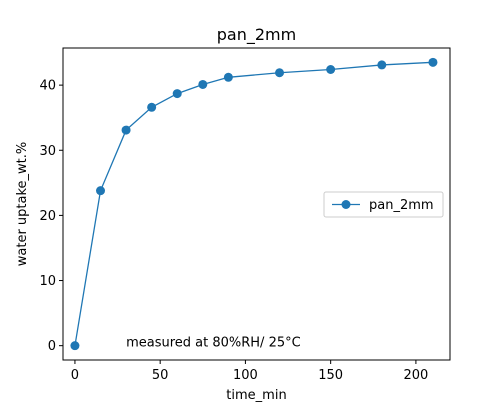 The height and width of the screenshot is (404, 500). Describe the element at coordinates (47, 216) in the screenshot. I see `y-tick-label: 20` at that location.